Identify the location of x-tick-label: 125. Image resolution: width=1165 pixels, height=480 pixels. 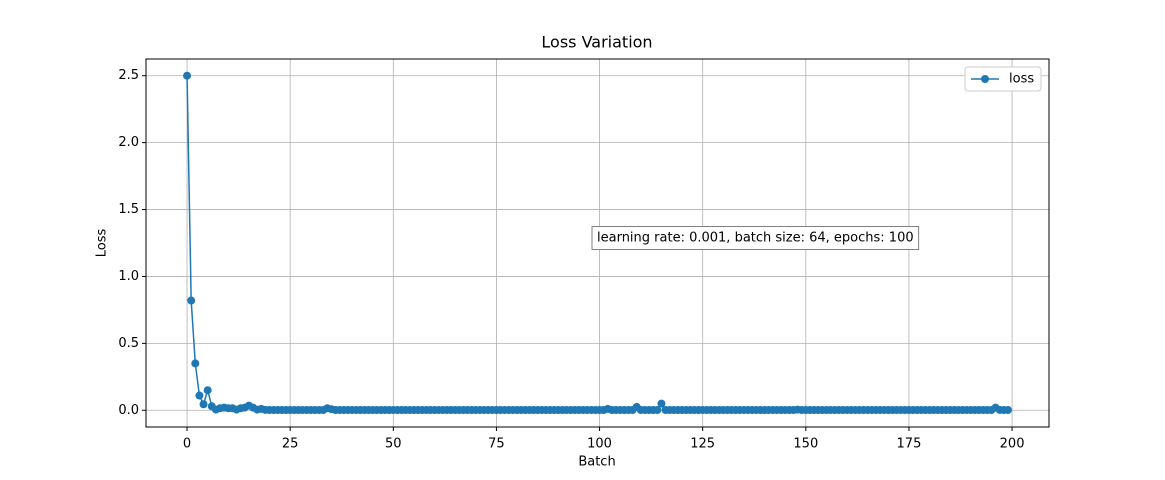
(702, 444).